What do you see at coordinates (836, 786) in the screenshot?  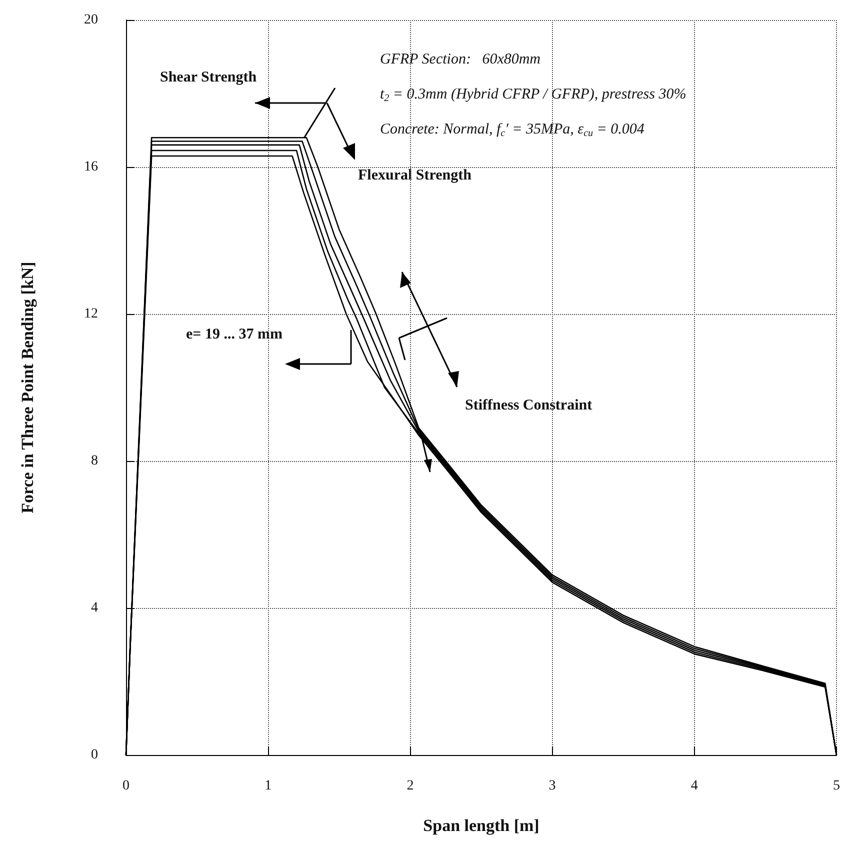 I see `x-tick-label: 5` at bounding box center [836, 786].